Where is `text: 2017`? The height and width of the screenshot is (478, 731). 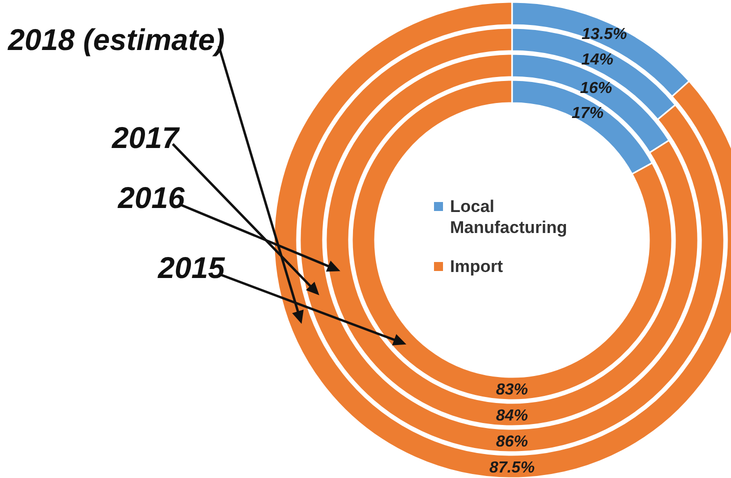
text: 2017 is located at coordinates (145, 138).